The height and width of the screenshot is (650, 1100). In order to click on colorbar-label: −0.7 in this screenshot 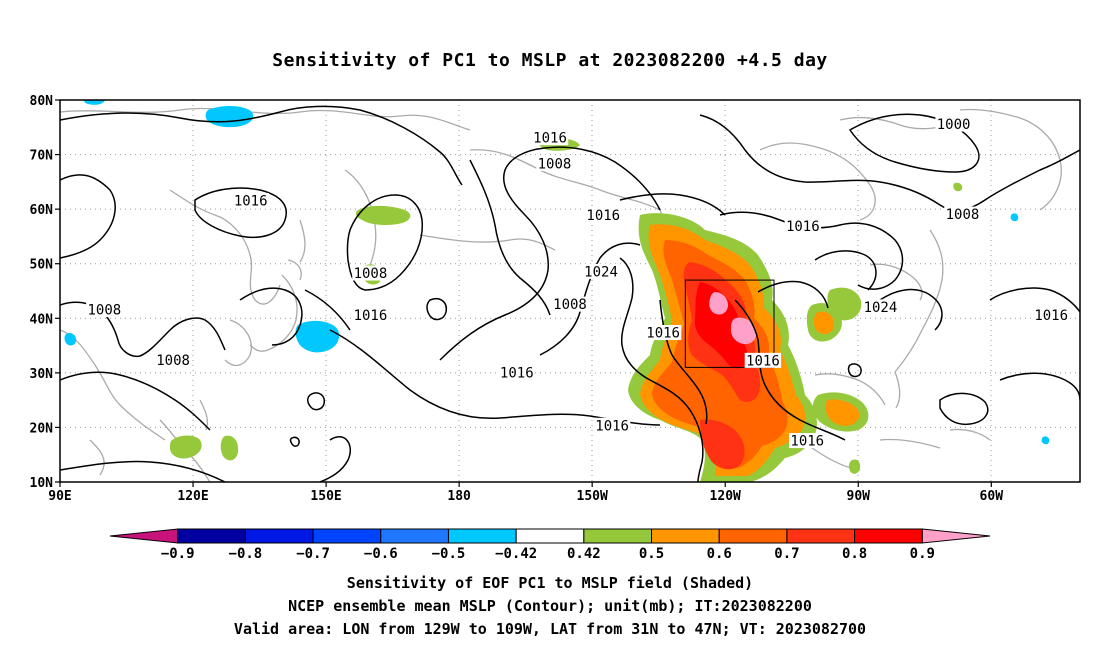, I will do `click(313, 554)`.